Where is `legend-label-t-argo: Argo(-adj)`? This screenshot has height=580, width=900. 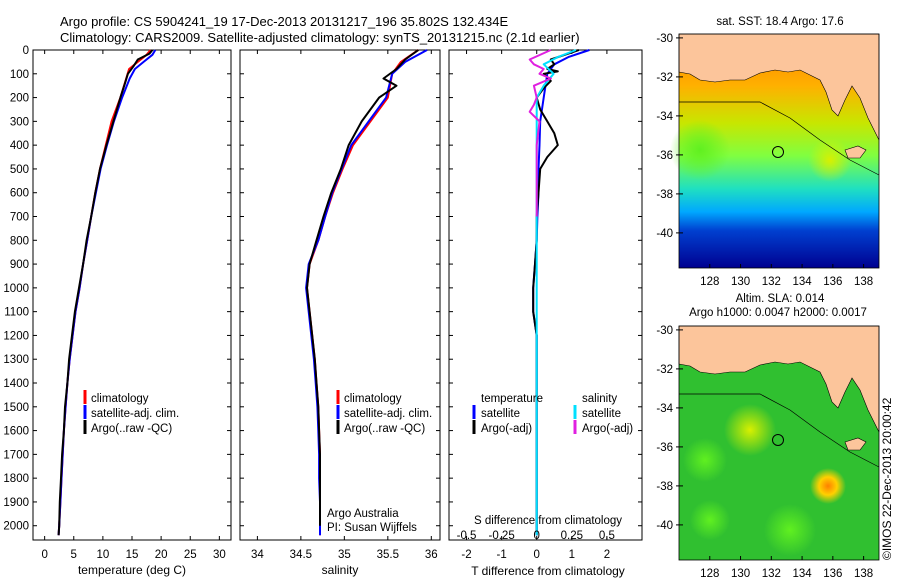 legend-label-t-argo: Argo(-adj) is located at coordinates (506, 429).